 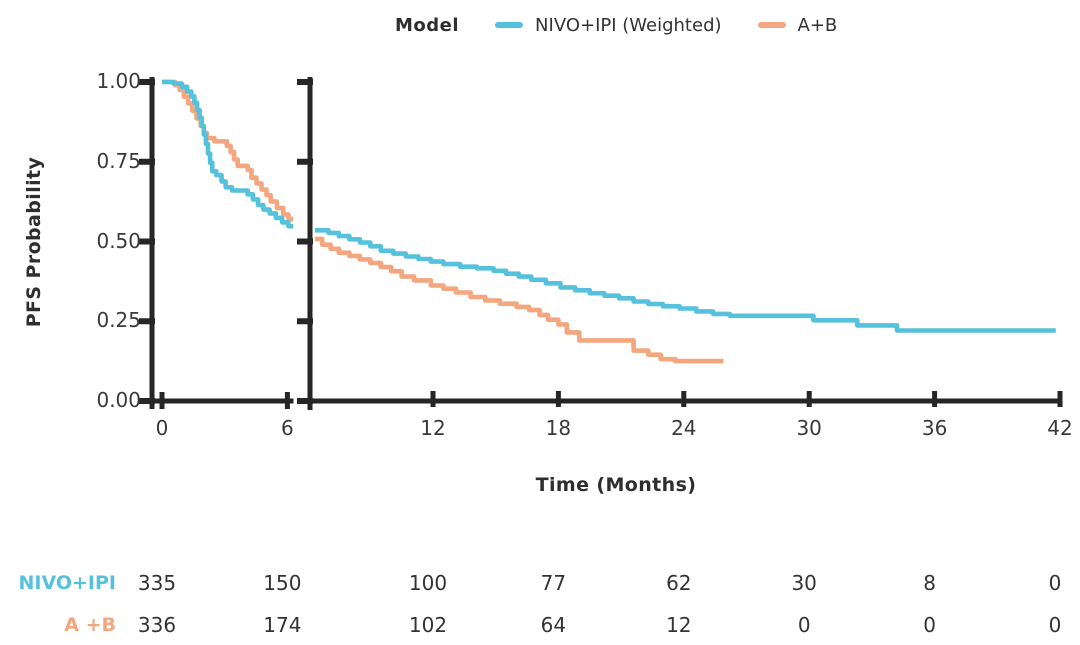 I want to click on risk-count-cell: 335, so click(x=157, y=583).